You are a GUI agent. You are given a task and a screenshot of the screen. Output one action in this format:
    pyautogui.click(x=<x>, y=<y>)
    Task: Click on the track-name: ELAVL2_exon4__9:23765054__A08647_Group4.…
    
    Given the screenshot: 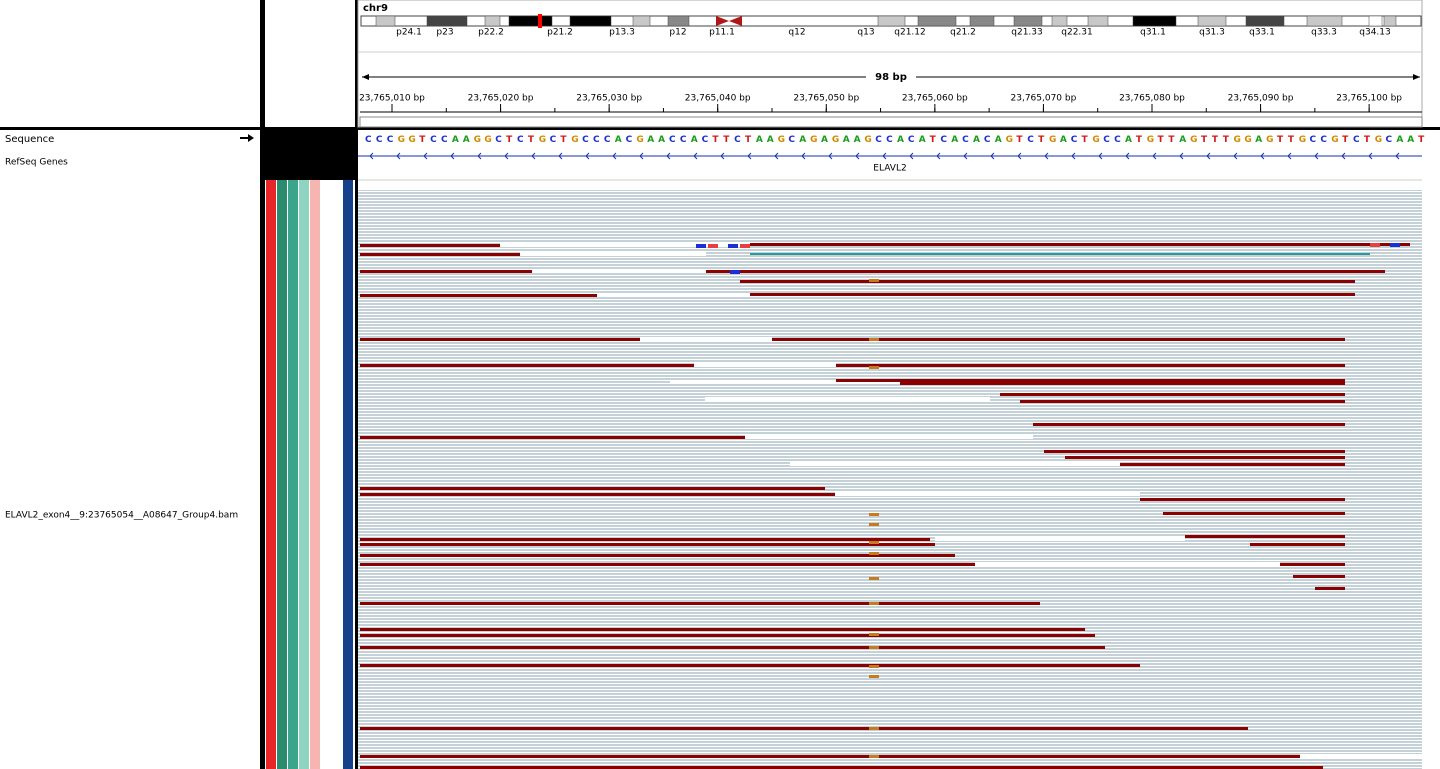 What is the action you would take?
    pyautogui.click(x=121, y=516)
    